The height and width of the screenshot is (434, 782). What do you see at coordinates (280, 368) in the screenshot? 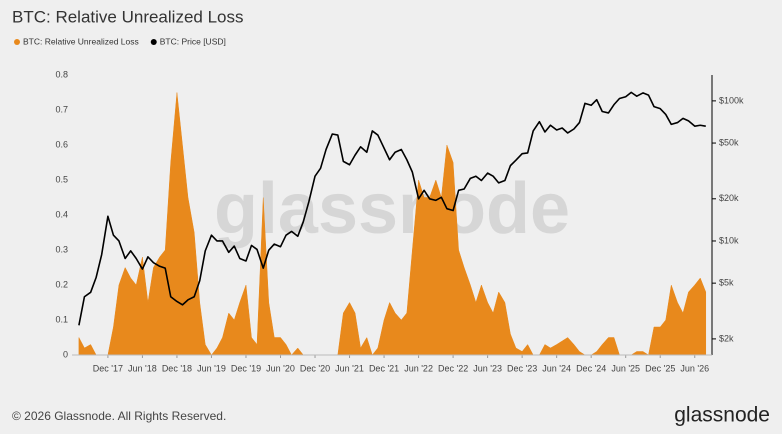
I see `x-tick-label: Jun '20` at bounding box center [280, 368].